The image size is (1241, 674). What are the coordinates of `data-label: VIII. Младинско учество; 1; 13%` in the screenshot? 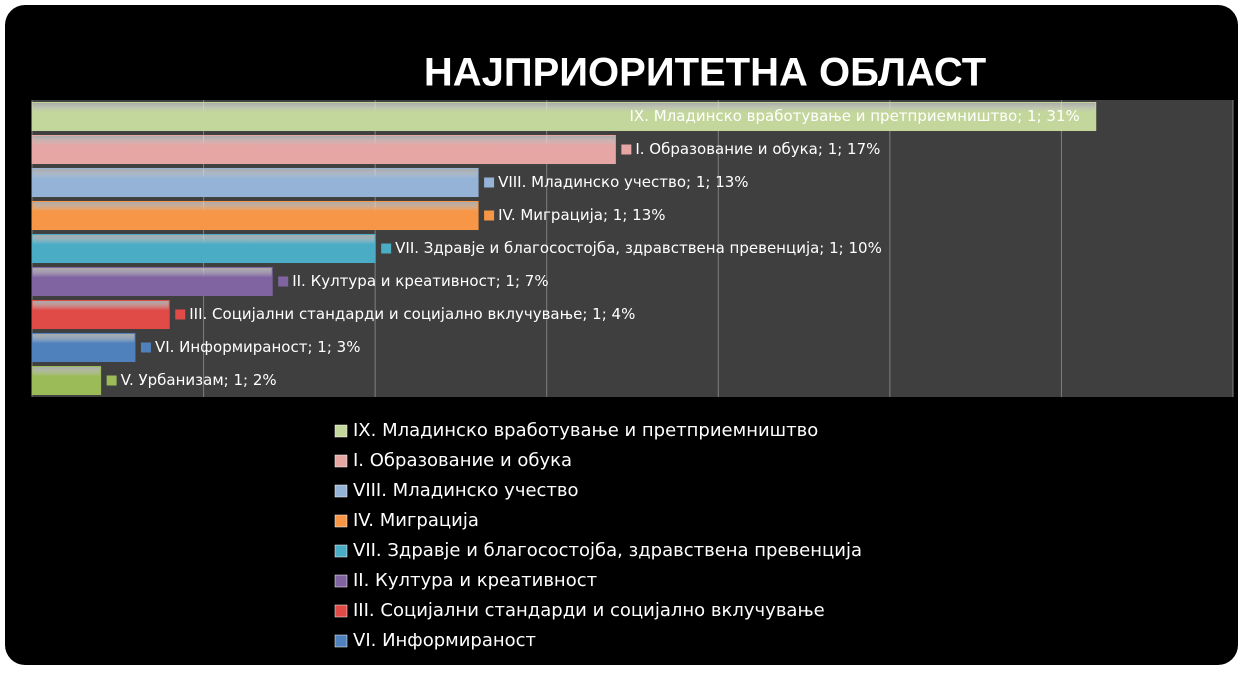 It's located at (623, 182).